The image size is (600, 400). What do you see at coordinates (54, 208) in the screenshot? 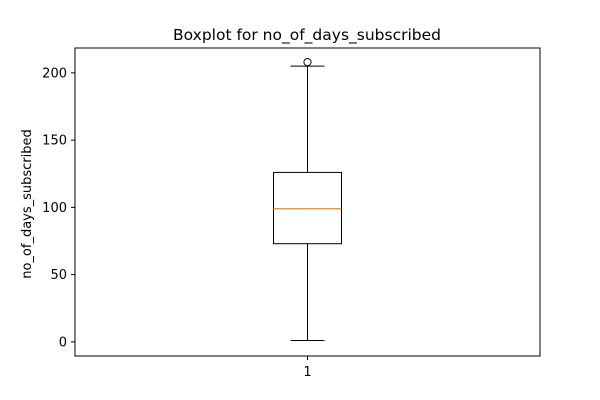
I see `y-tick-label: 100` at bounding box center [54, 208].